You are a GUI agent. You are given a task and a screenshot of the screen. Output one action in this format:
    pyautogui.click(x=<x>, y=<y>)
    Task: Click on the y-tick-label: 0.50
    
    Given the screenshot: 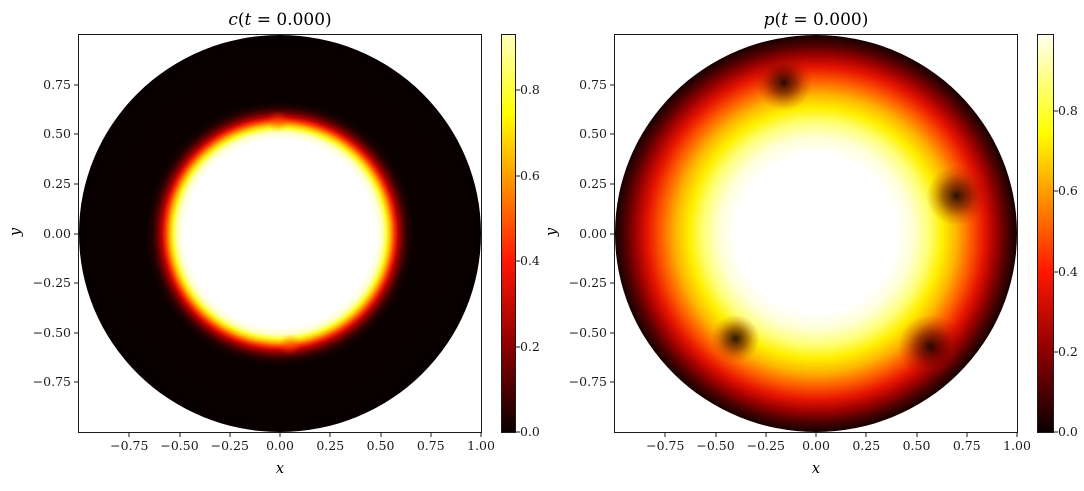 What is the action you would take?
    pyautogui.click(x=593, y=134)
    